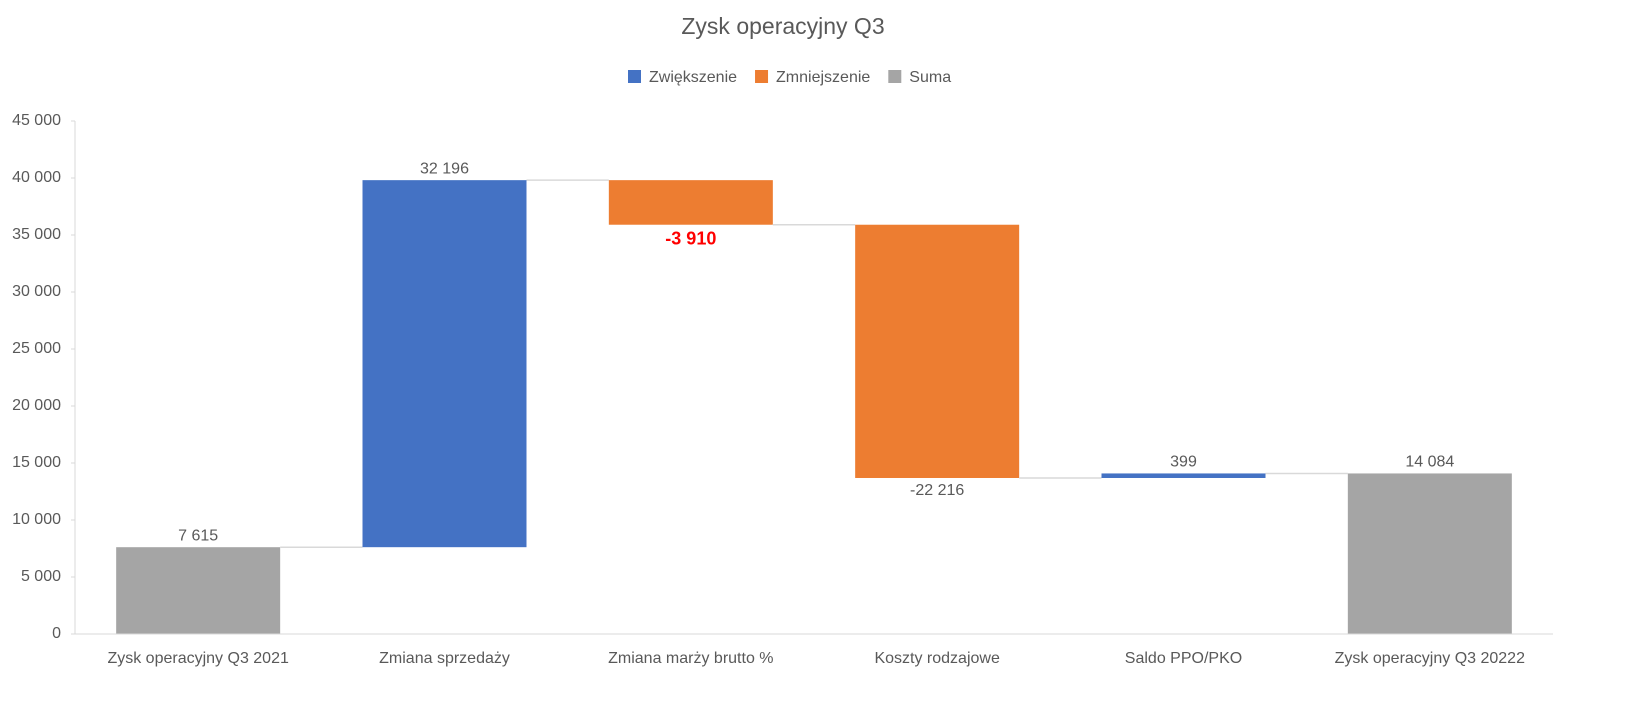 The width and height of the screenshot is (1630, 709). Describe the element at coordinates (56, 633) in the screenshot. I see `y-tick-label: 0` at that location.